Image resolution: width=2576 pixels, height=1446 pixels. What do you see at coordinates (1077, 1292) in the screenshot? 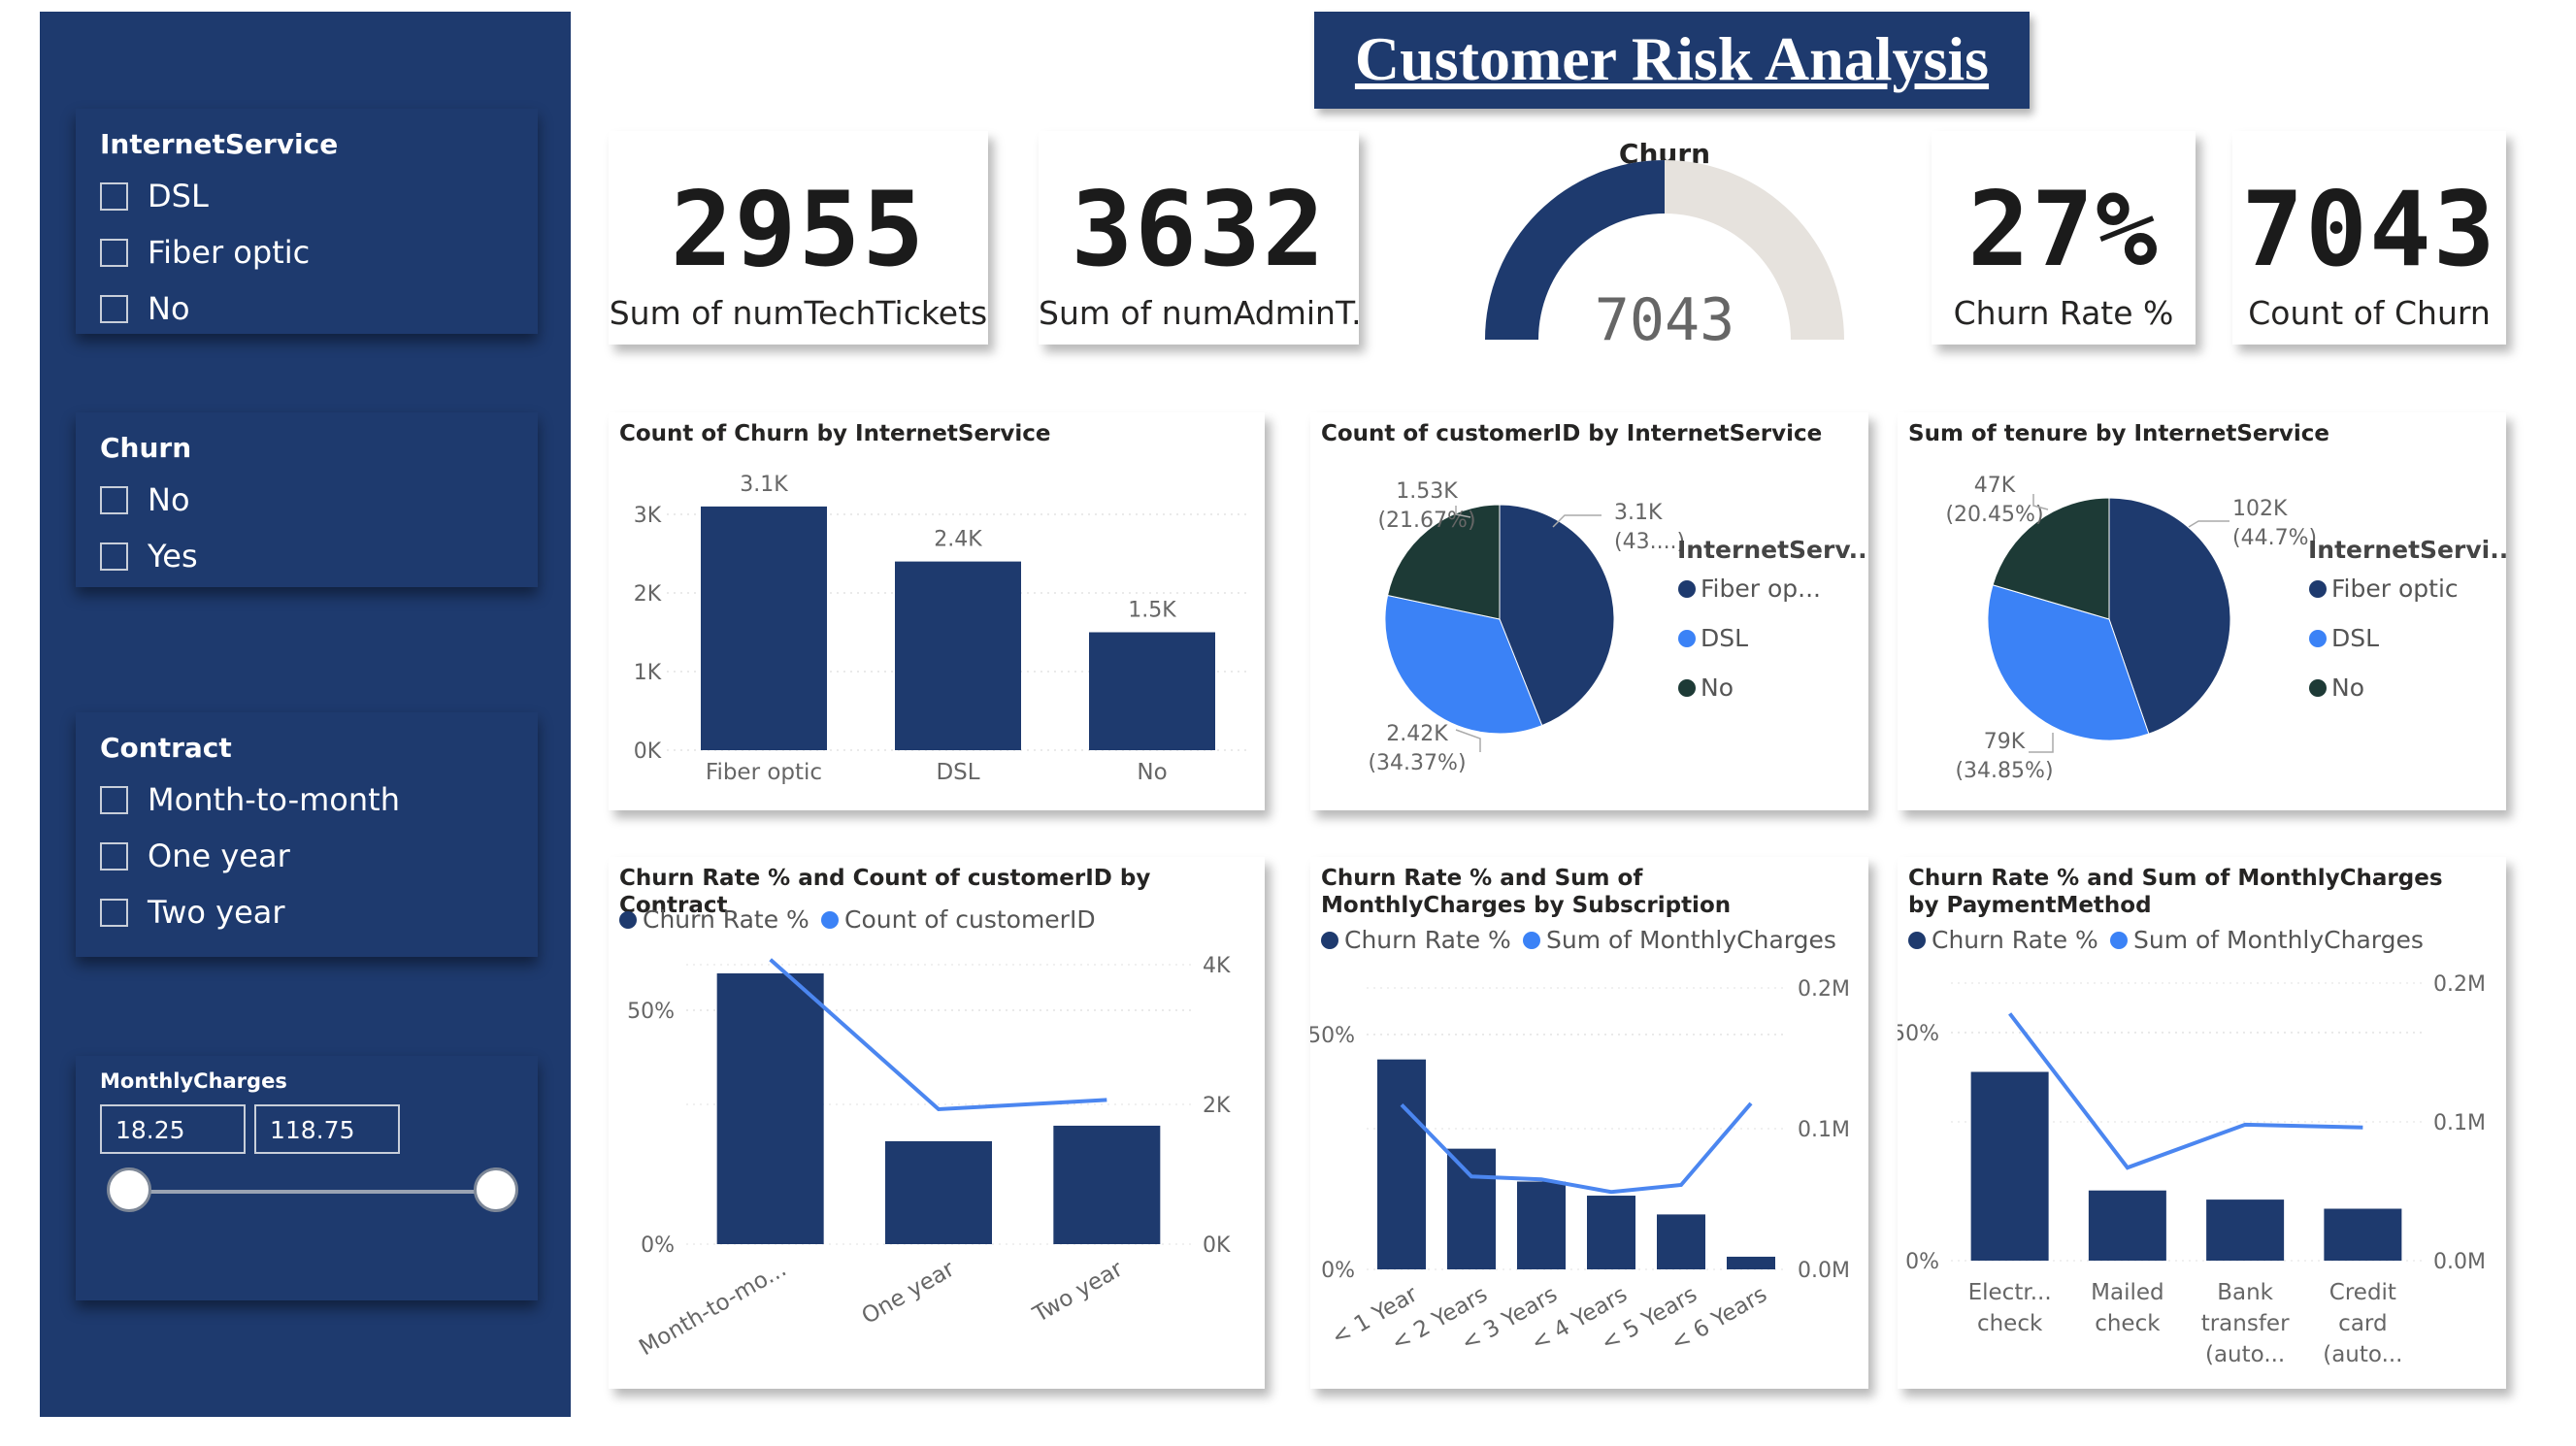
I see `x-tick-label: Two year` at bounding box center [1077, 1292].